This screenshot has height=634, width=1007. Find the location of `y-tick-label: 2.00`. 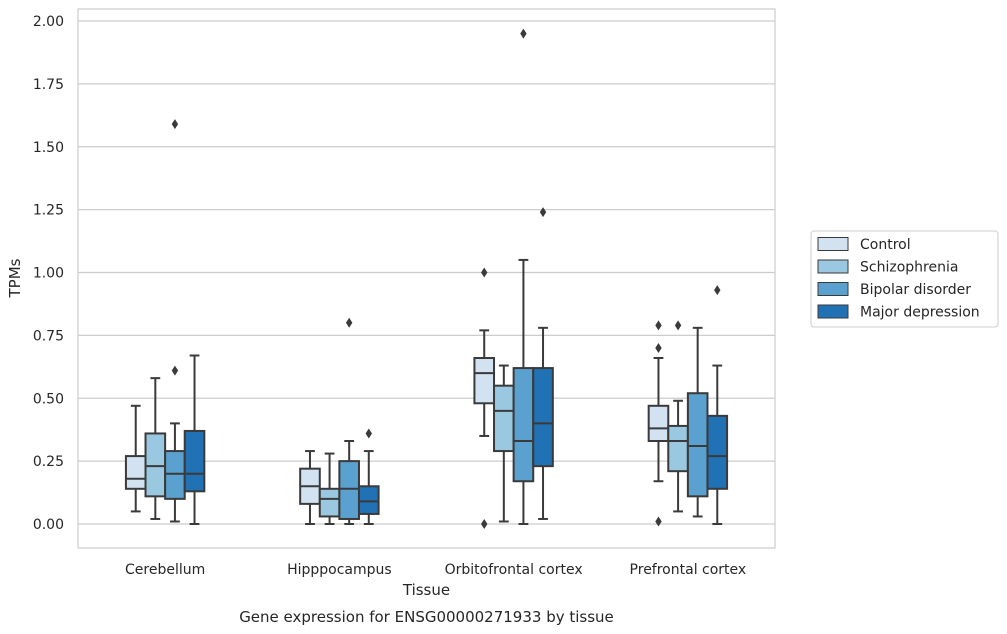

y-tick-label: 2.00 is located at coordinates (48, 22).